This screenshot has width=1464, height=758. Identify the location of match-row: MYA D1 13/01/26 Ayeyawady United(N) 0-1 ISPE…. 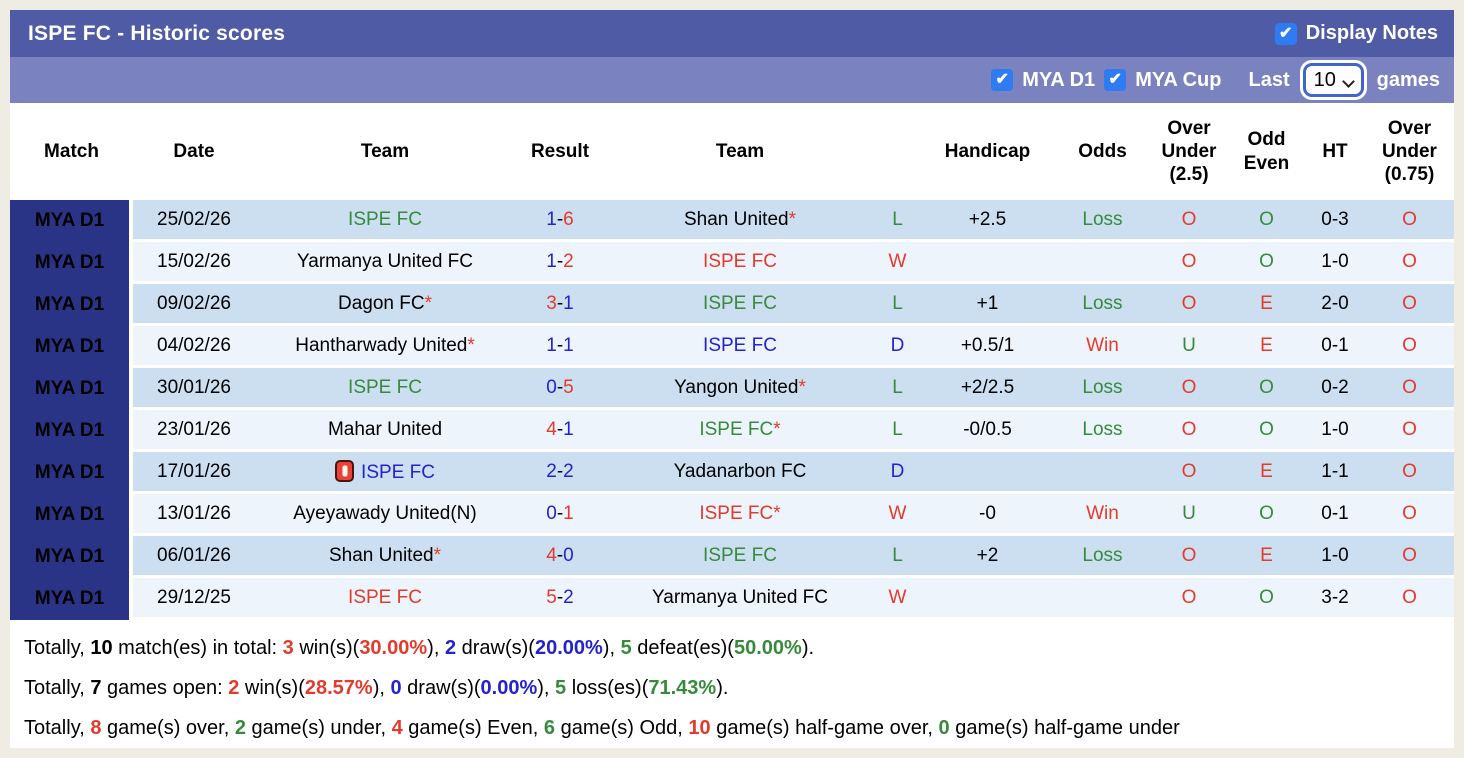
(732, 515).